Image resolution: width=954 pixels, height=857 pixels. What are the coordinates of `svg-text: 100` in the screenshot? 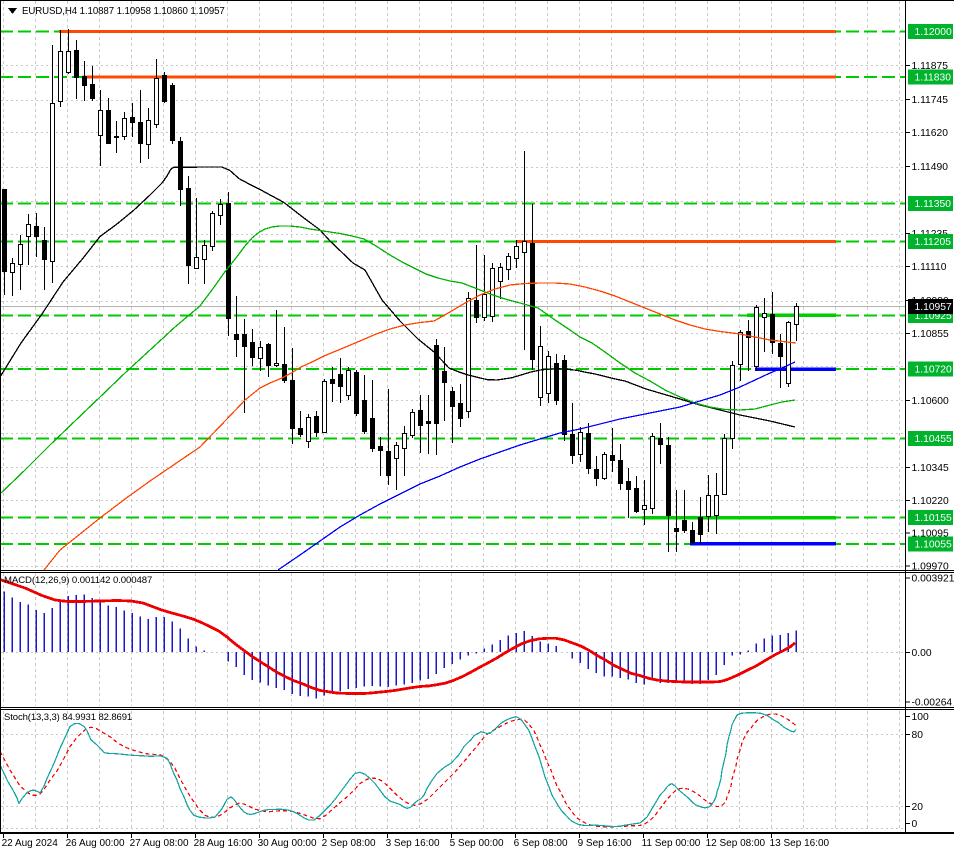 It's located at (920, 717).